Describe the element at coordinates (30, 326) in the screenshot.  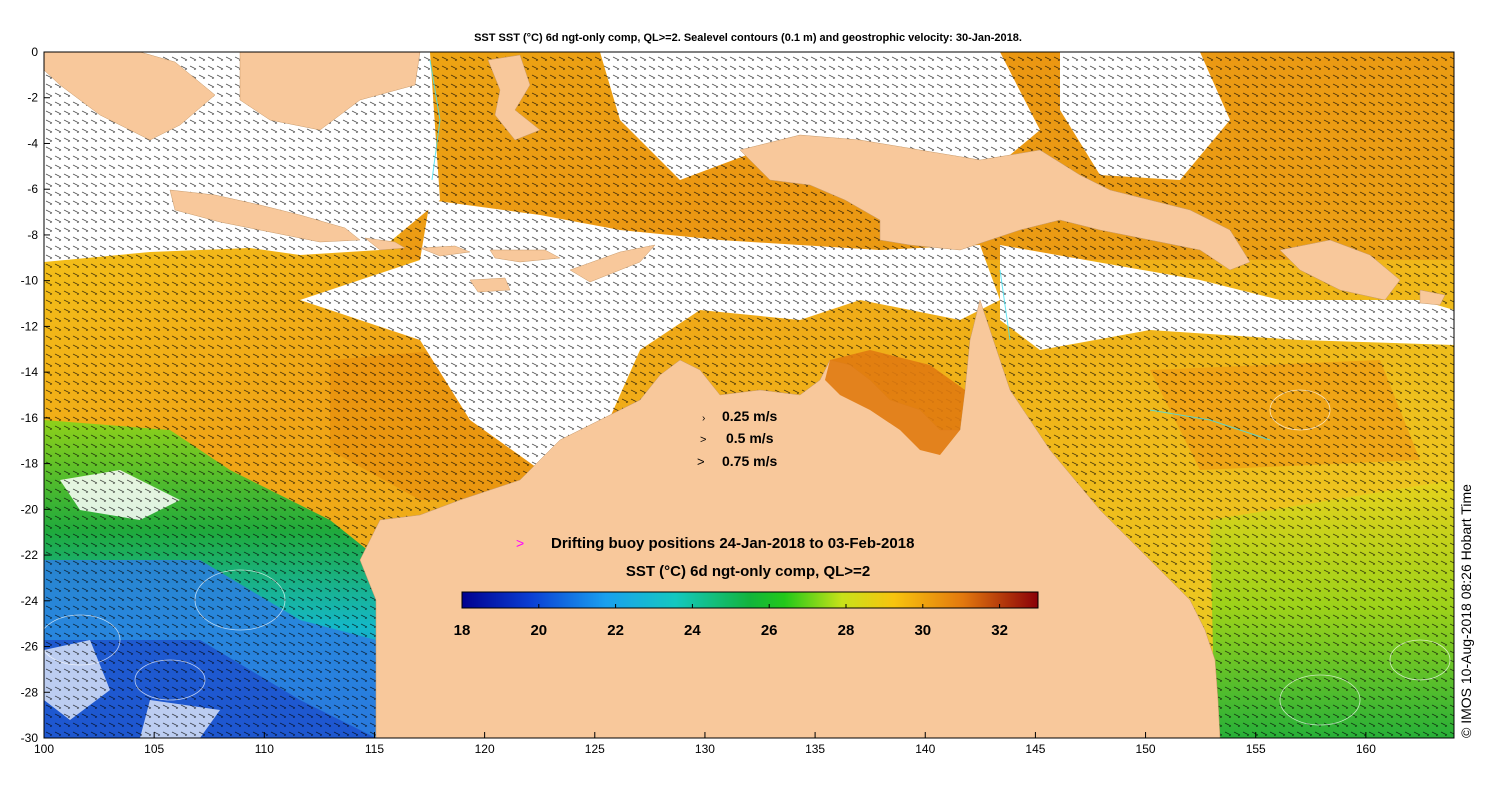
I see `y-tick-label: -12` at that location.